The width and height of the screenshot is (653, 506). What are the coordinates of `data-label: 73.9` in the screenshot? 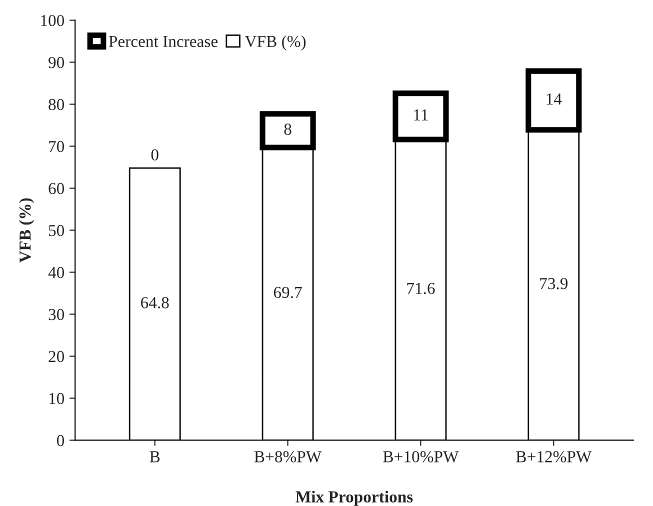 It's located at (554, 284).